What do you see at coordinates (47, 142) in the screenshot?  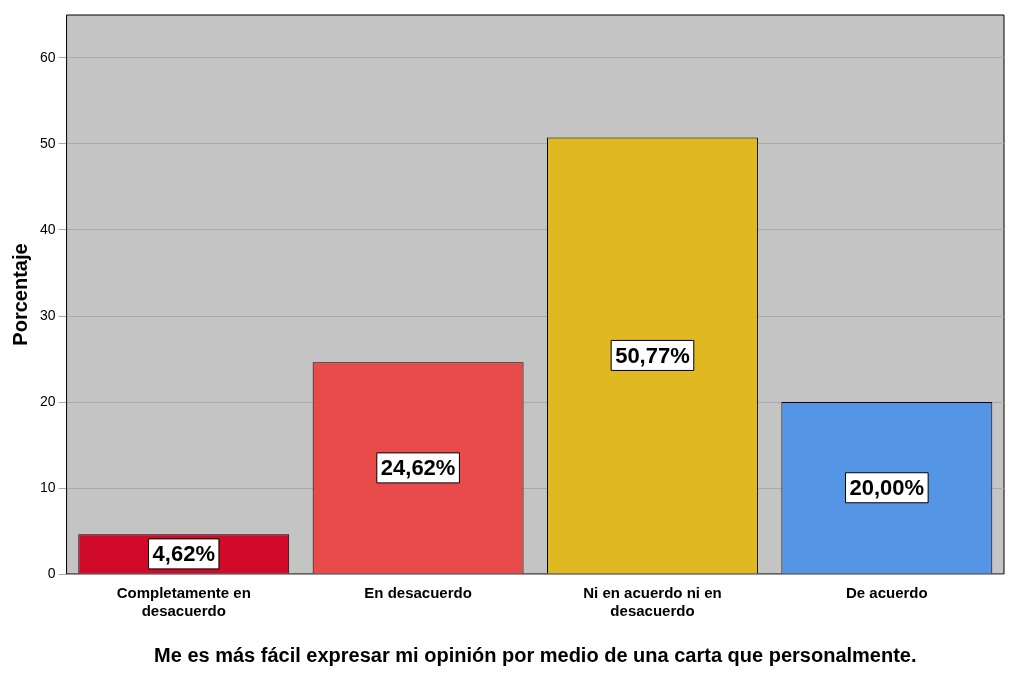 I see `y-tick-label: 50` at bounding box center [47, 142].